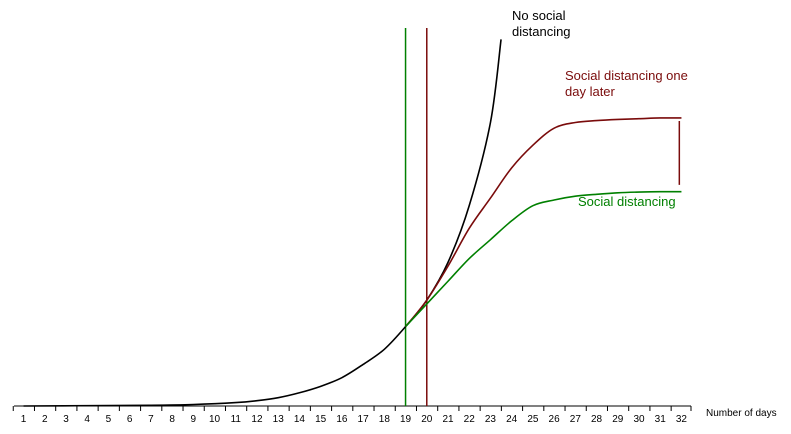  What do you see at coordinates (321, 419) in the screenshot?
I see `x-tick-label: 15` at bounding box center [321, 419].